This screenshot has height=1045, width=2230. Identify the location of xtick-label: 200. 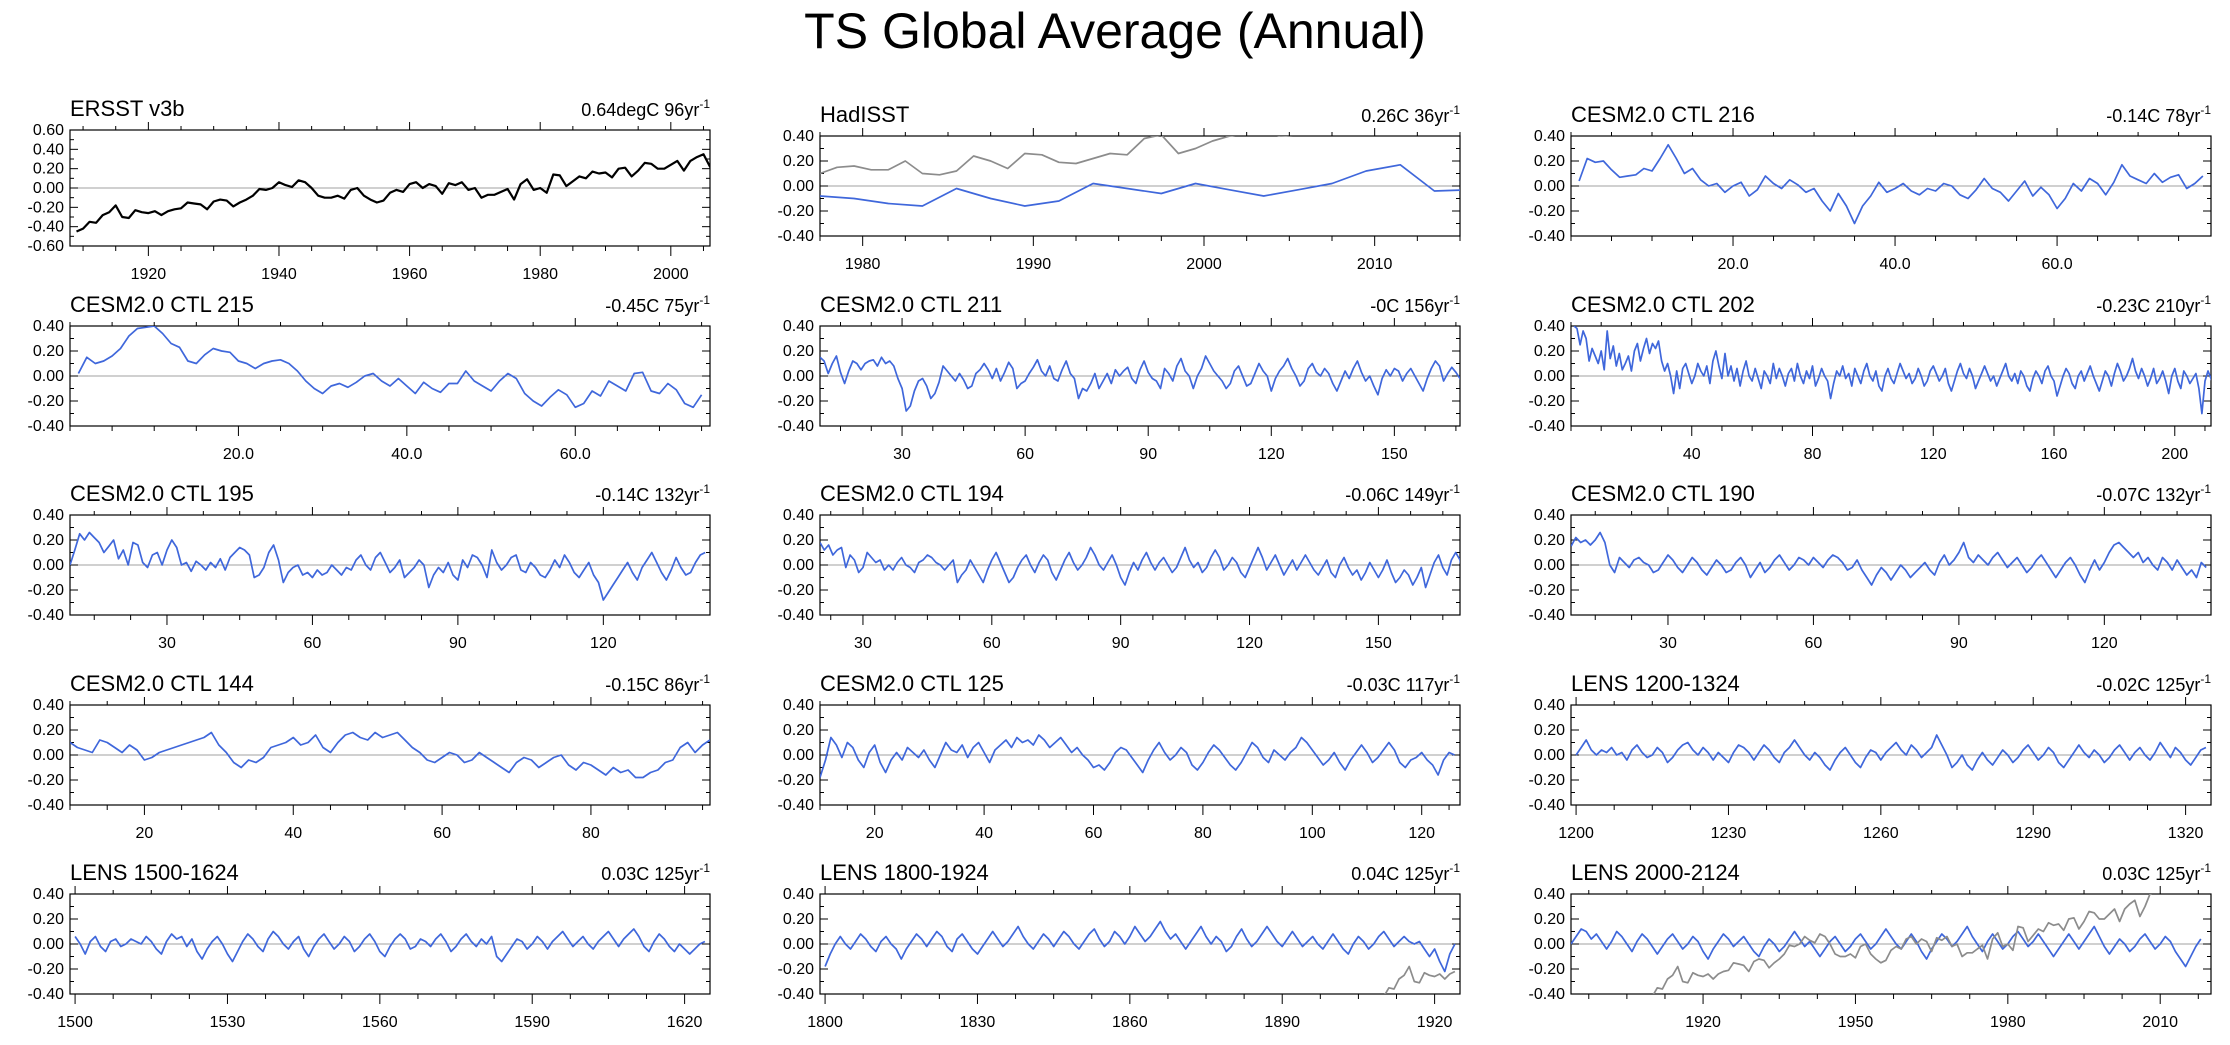
(2174, 454).